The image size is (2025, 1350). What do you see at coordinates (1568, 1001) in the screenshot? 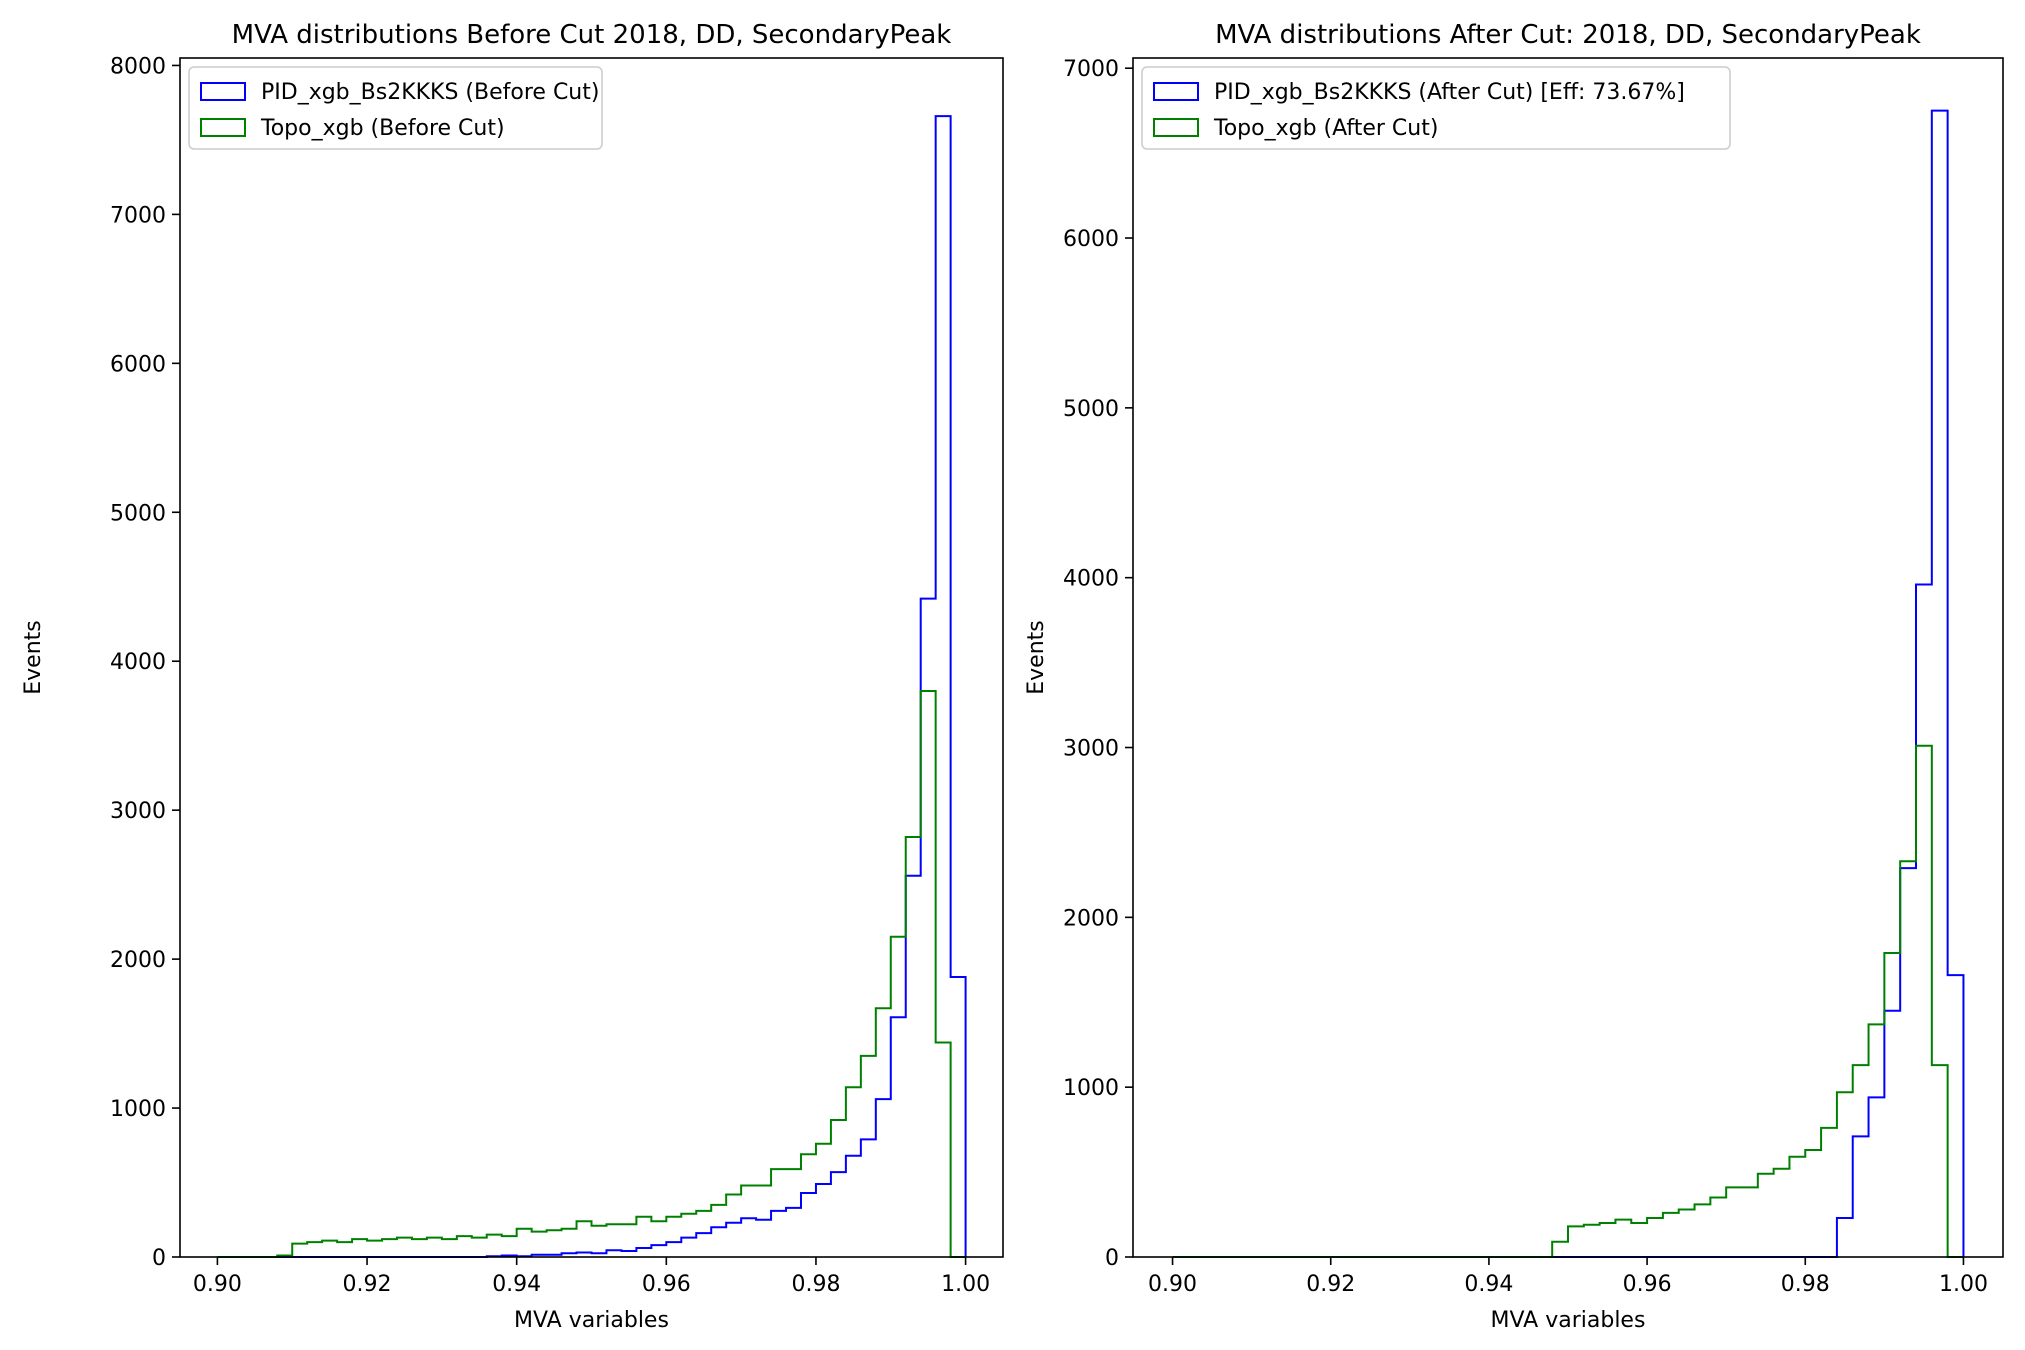
I see `series-2-step-line` at bounding box center [1568, 1001].